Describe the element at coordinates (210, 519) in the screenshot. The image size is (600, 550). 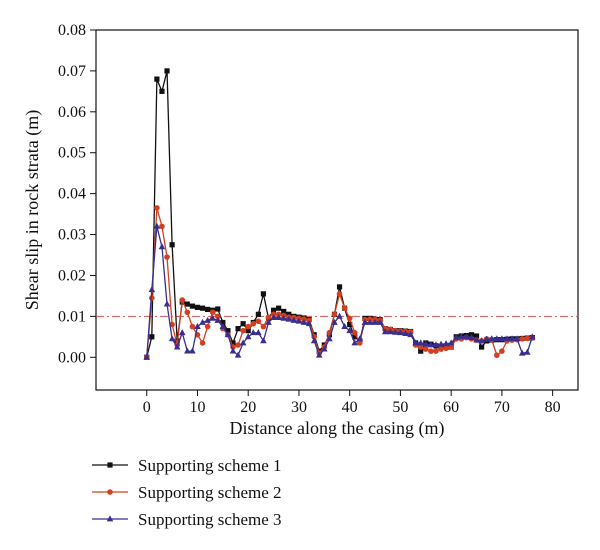
I see `legend-label: Supporting scheme 3` at that location.